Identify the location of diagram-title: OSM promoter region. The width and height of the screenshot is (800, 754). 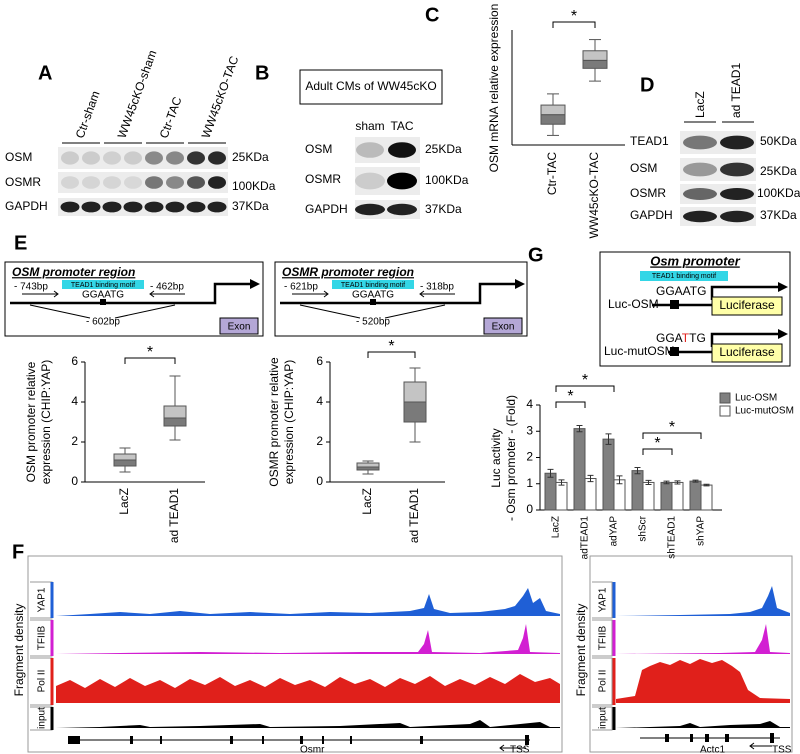
(73, 272).